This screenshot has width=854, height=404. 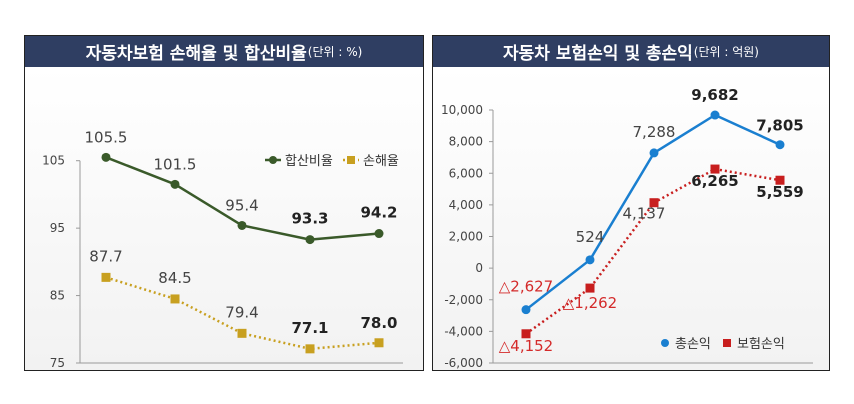 What do you see at coordinates (761, 344) in the screenshot?
I see `profit-legend-label: 보험손익` at bounding box center [761, 344].